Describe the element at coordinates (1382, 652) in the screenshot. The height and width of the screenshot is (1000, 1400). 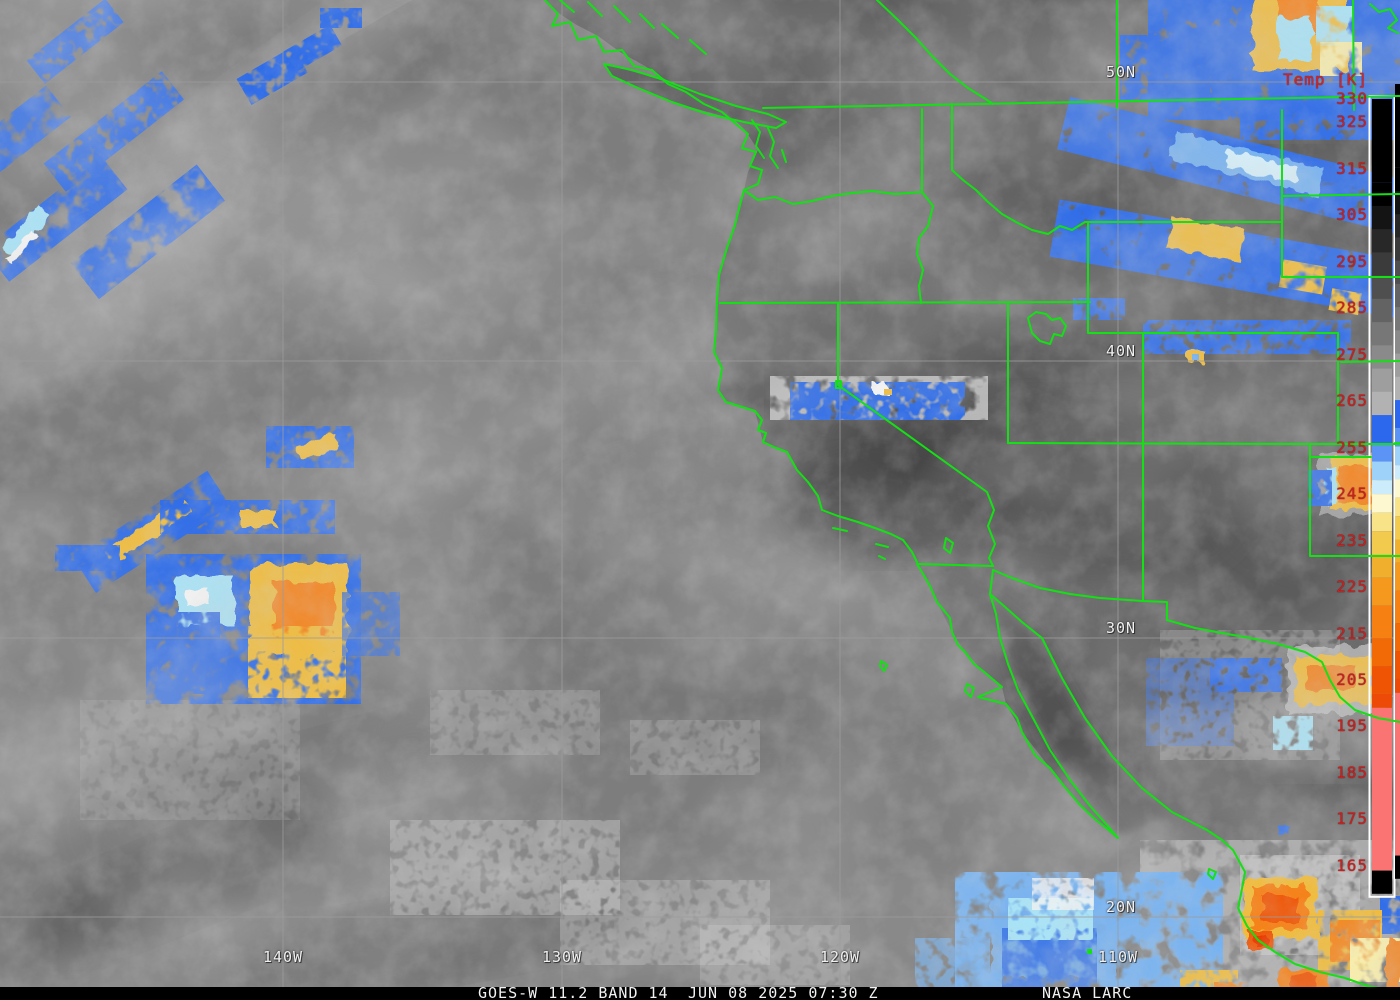
I see `colorbar-segment-214-208K` at that location.